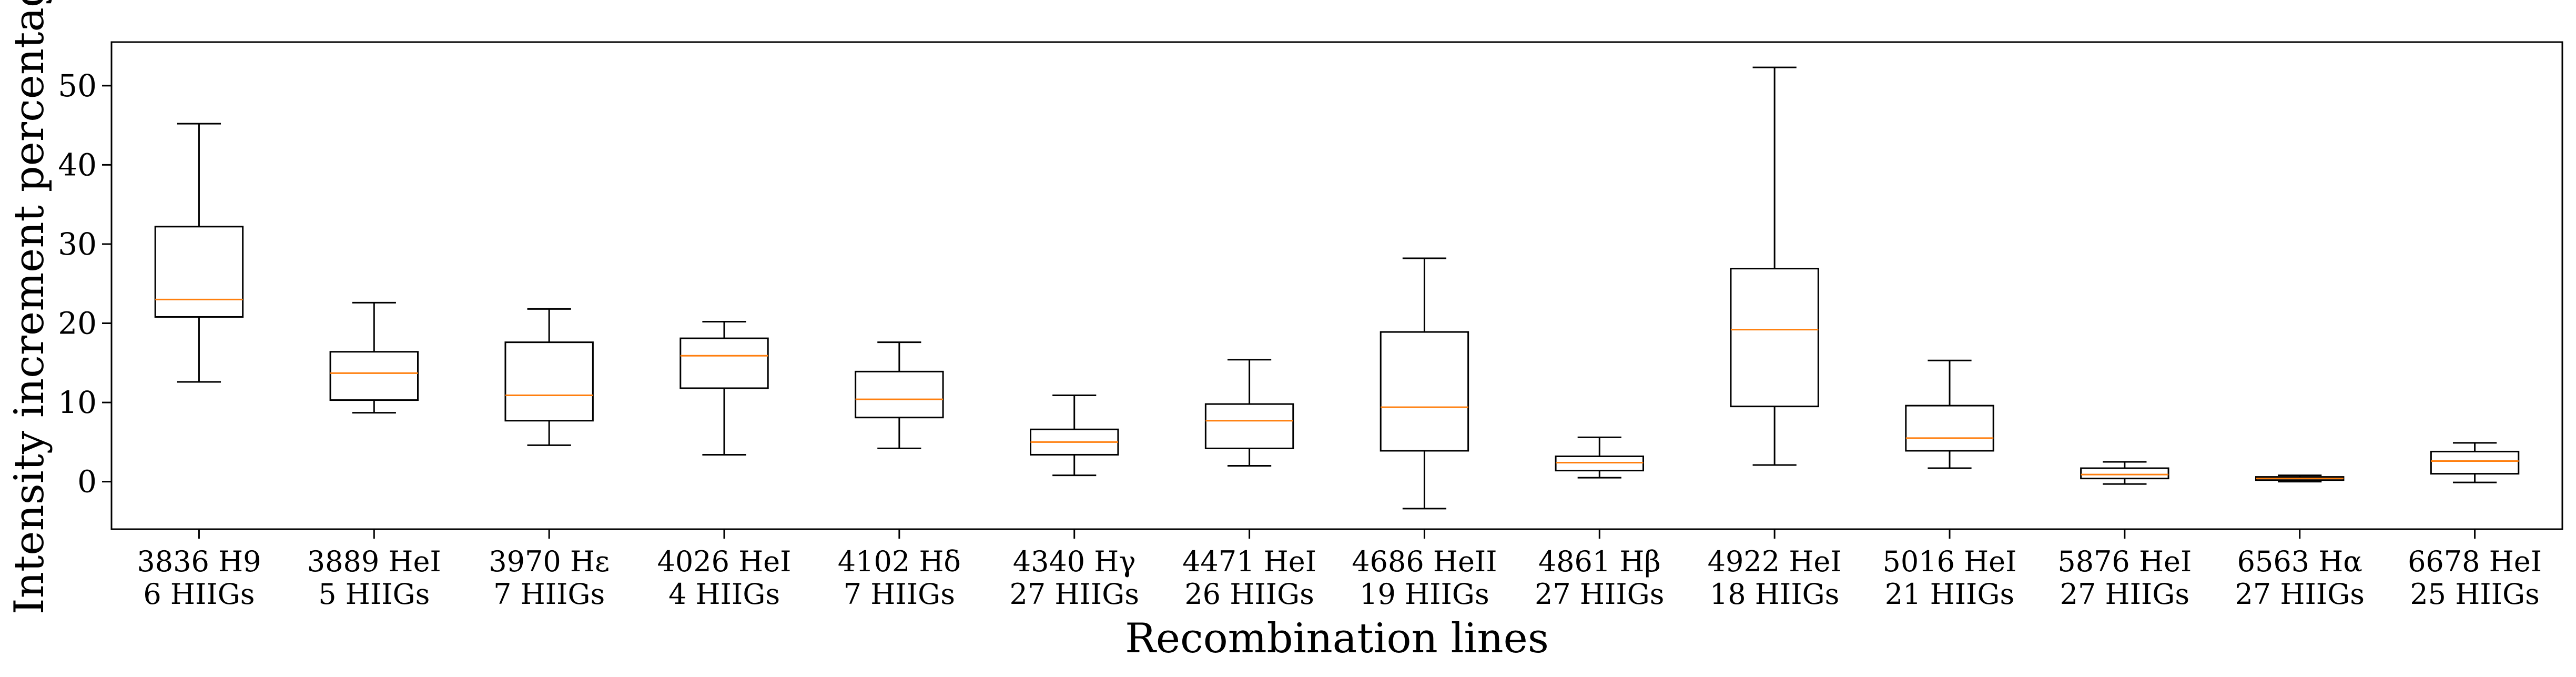 This screenshot has height=677, width=2576. What do you see at coordinates (1337, 638) in the screenshot?
I see `x-axis-label: Recombination lines` at bounding box center [1337, 638].